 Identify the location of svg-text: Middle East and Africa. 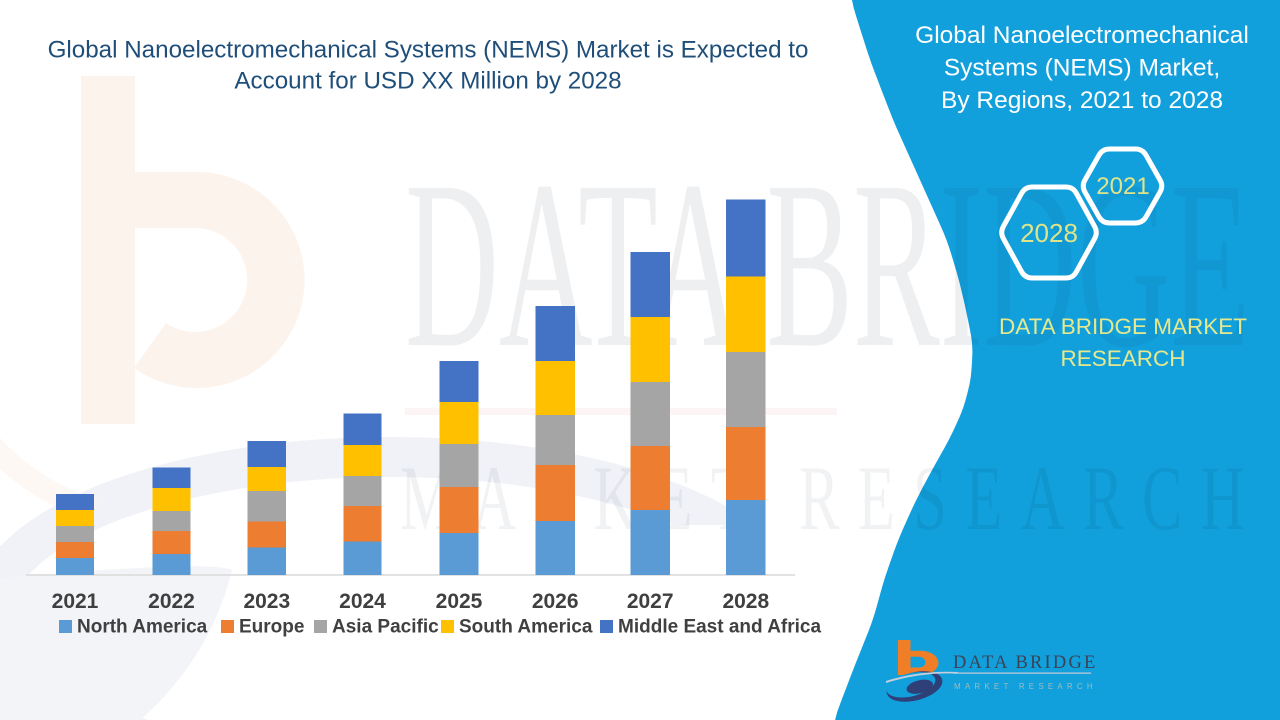
(719, 627).